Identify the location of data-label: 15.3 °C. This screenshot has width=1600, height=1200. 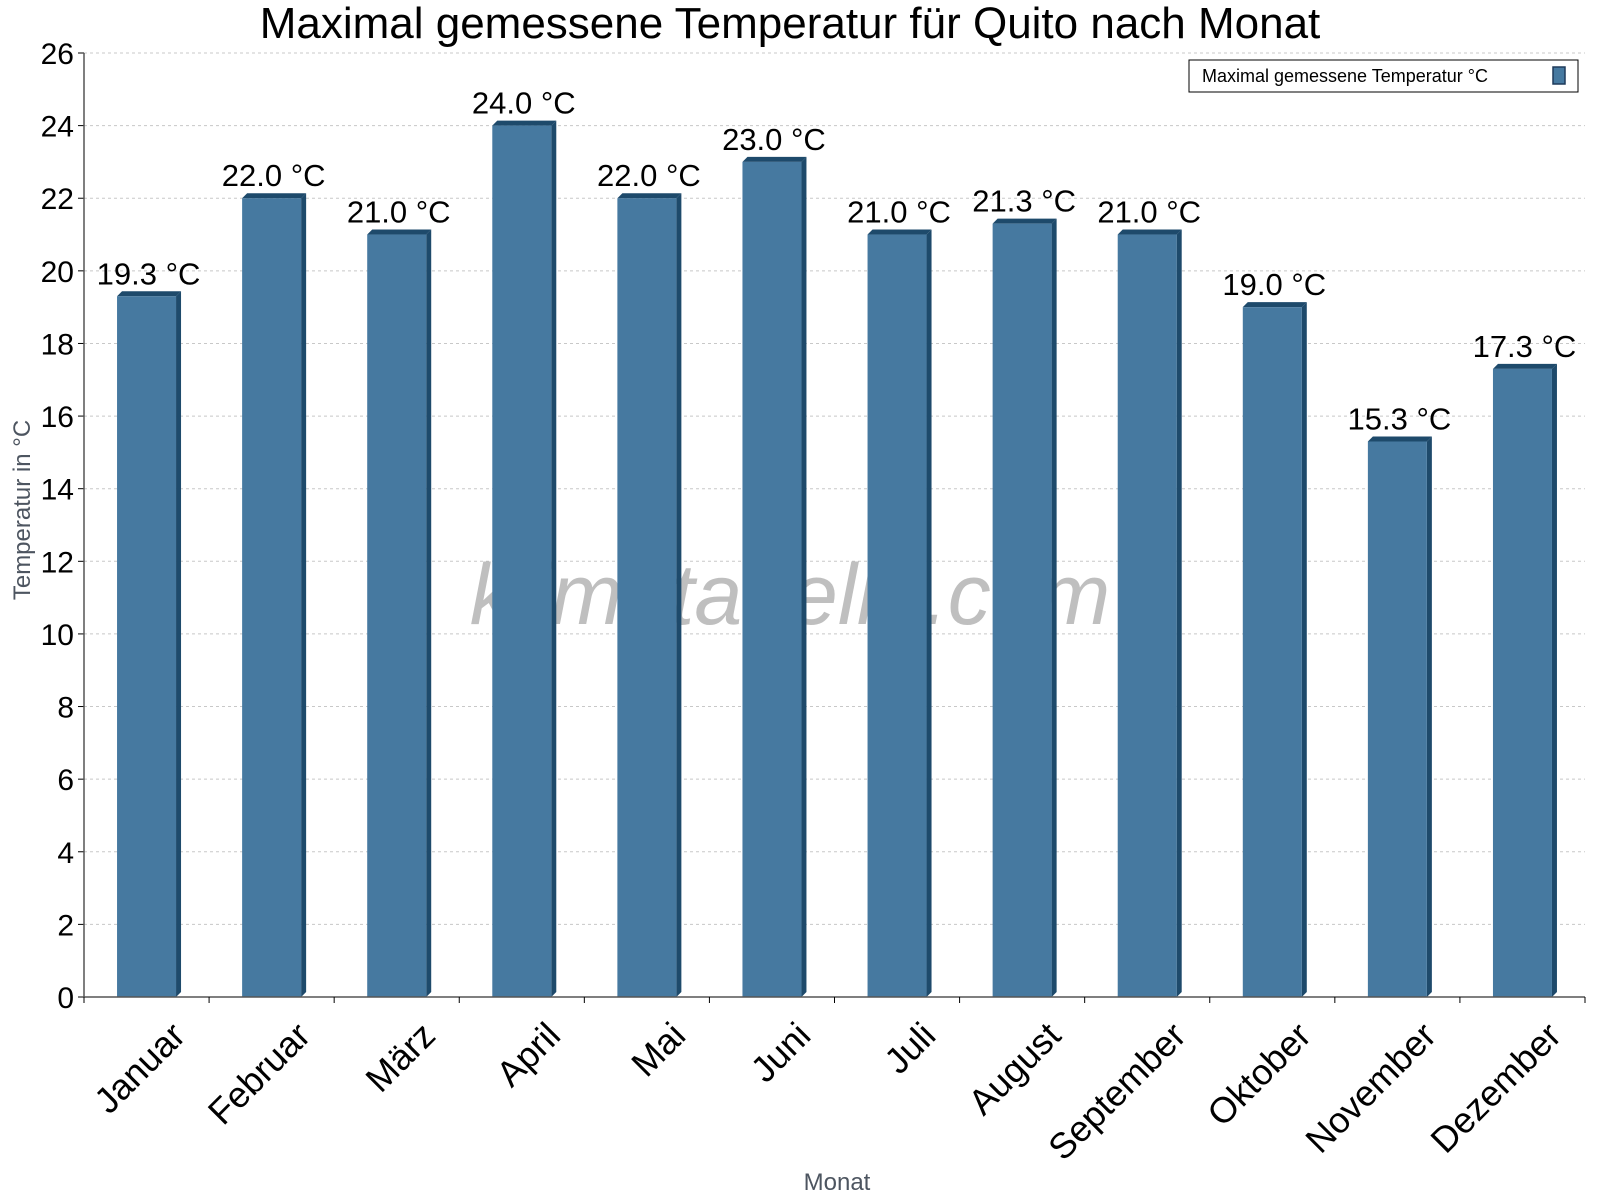
(1400, 418).